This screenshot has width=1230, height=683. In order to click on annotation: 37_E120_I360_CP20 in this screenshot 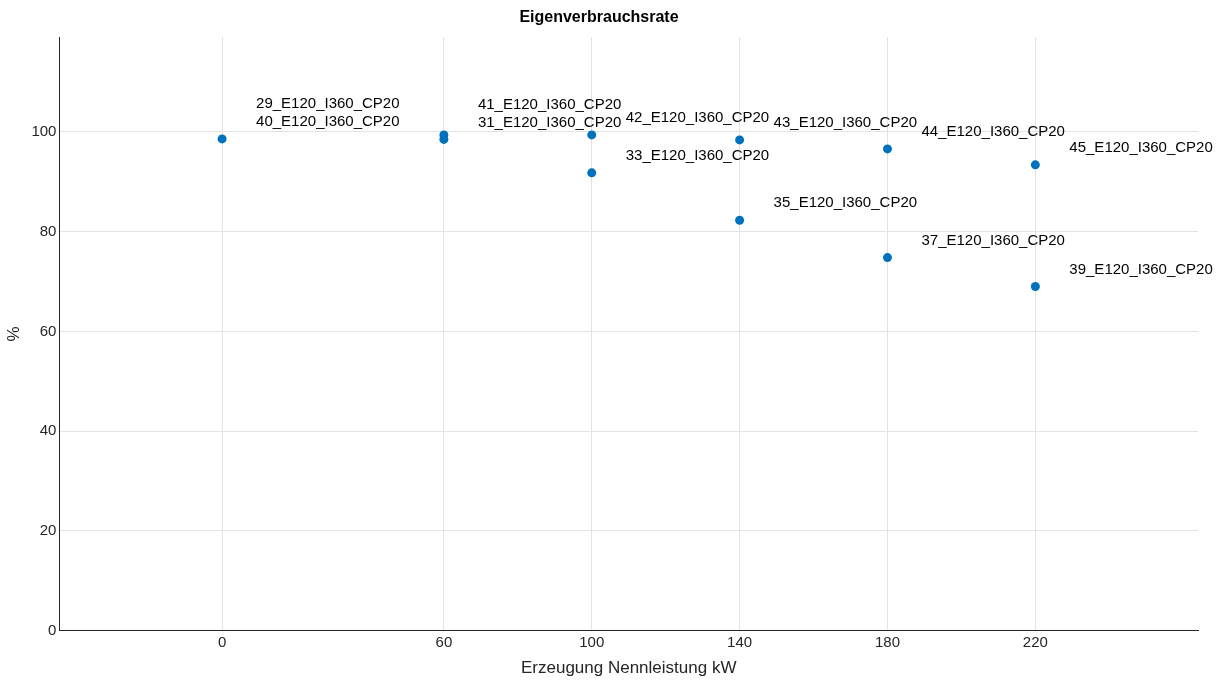, I will do `click(993, 239)`.